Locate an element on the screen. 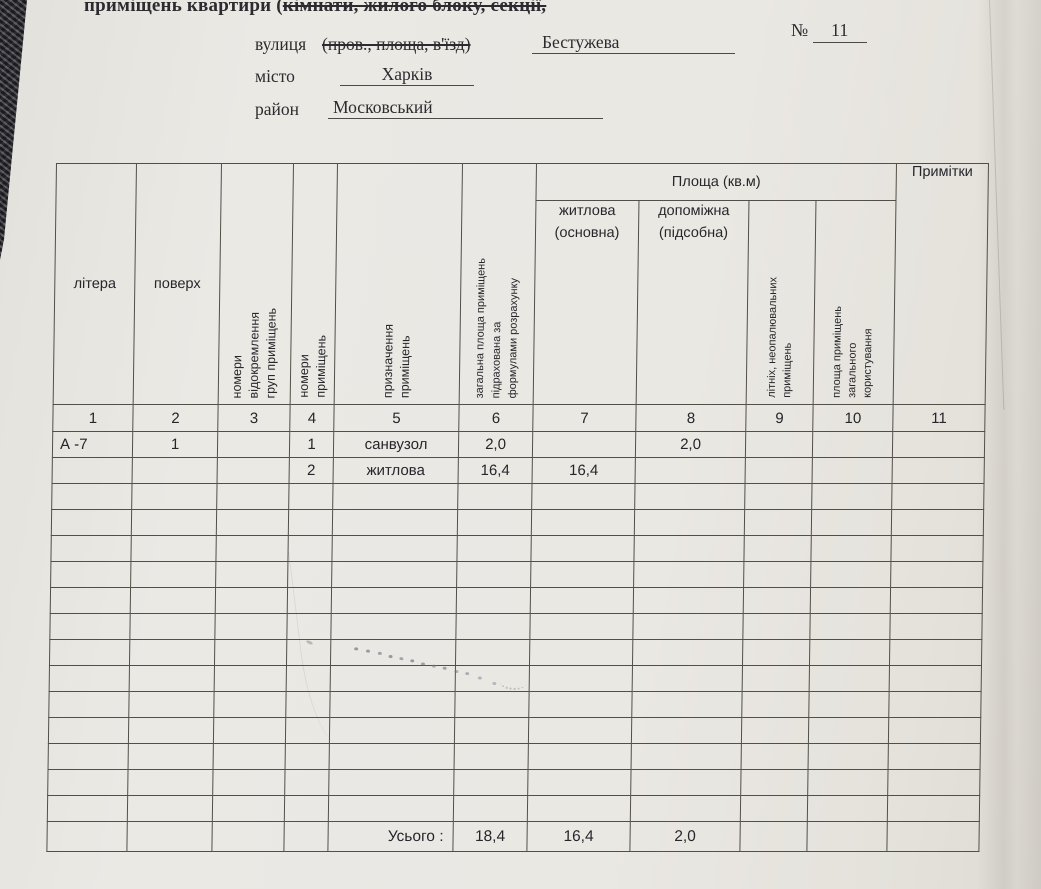  table-row: А -7 1 1 санвузол 2,0 2,0 is located at coordinates (518, 444).